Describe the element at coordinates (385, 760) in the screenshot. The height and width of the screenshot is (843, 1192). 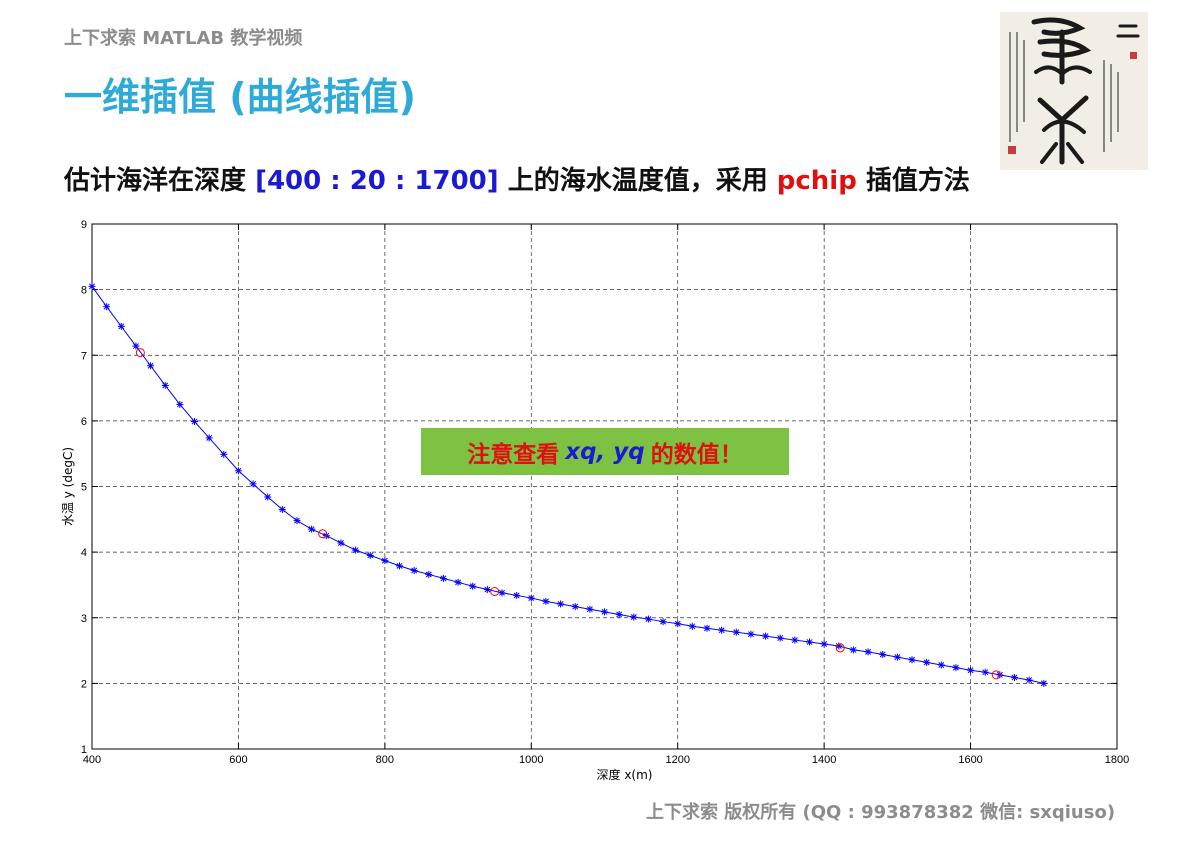
I see `x-tick-label: 800` at that location.